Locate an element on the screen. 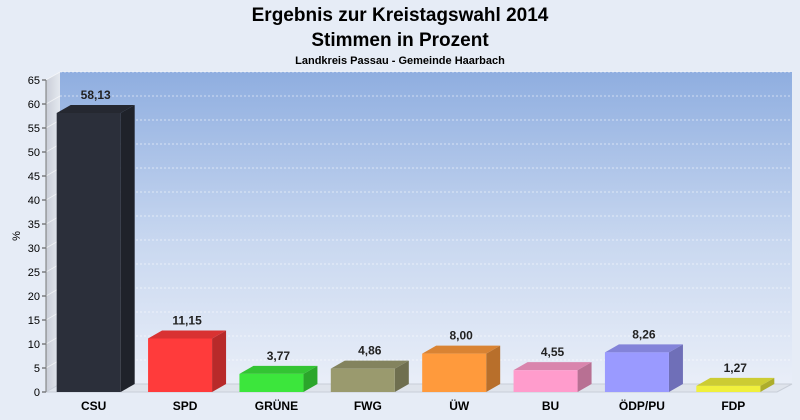 Image resolution: width=800 pixels, height=420 pixels. data-label: 1,27 is located at coordinates (736, 368).